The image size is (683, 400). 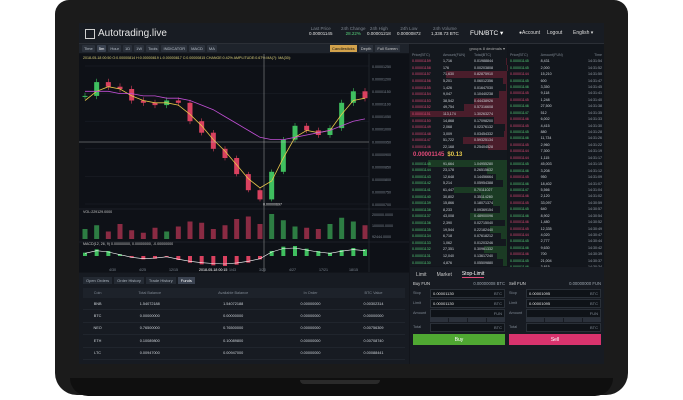 I want to click on tab-stop-limit: Stop-Limit, so click(x=473, y=274).